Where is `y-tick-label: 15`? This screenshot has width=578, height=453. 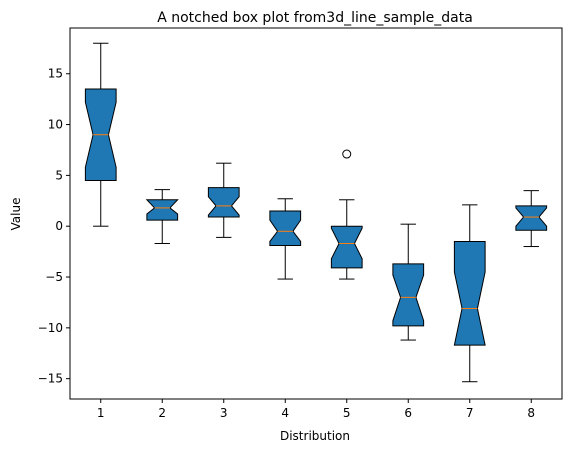 y-tick-label: 15 is located at coordinates (55, 74).